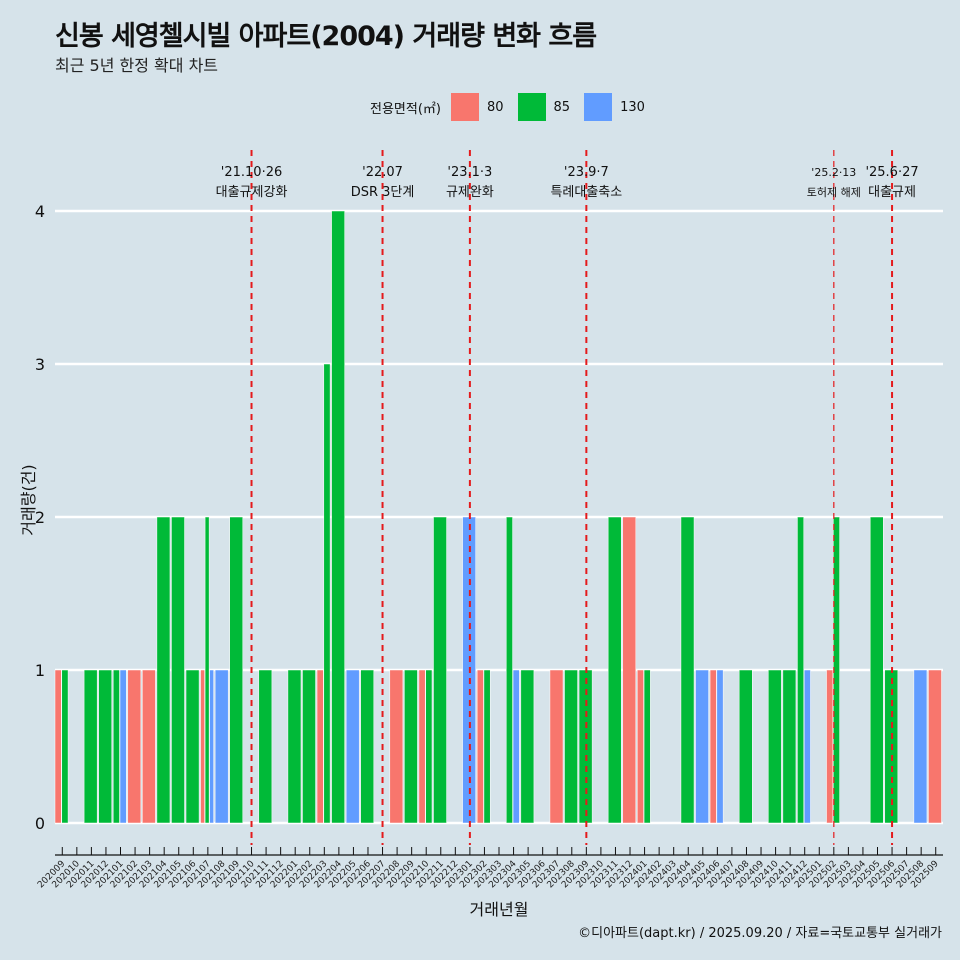 This screenshot has width=960, height=960. Describe the element at coordinates (40, 211) in the screenshot. I see `y-tick-label: 4` at that location.